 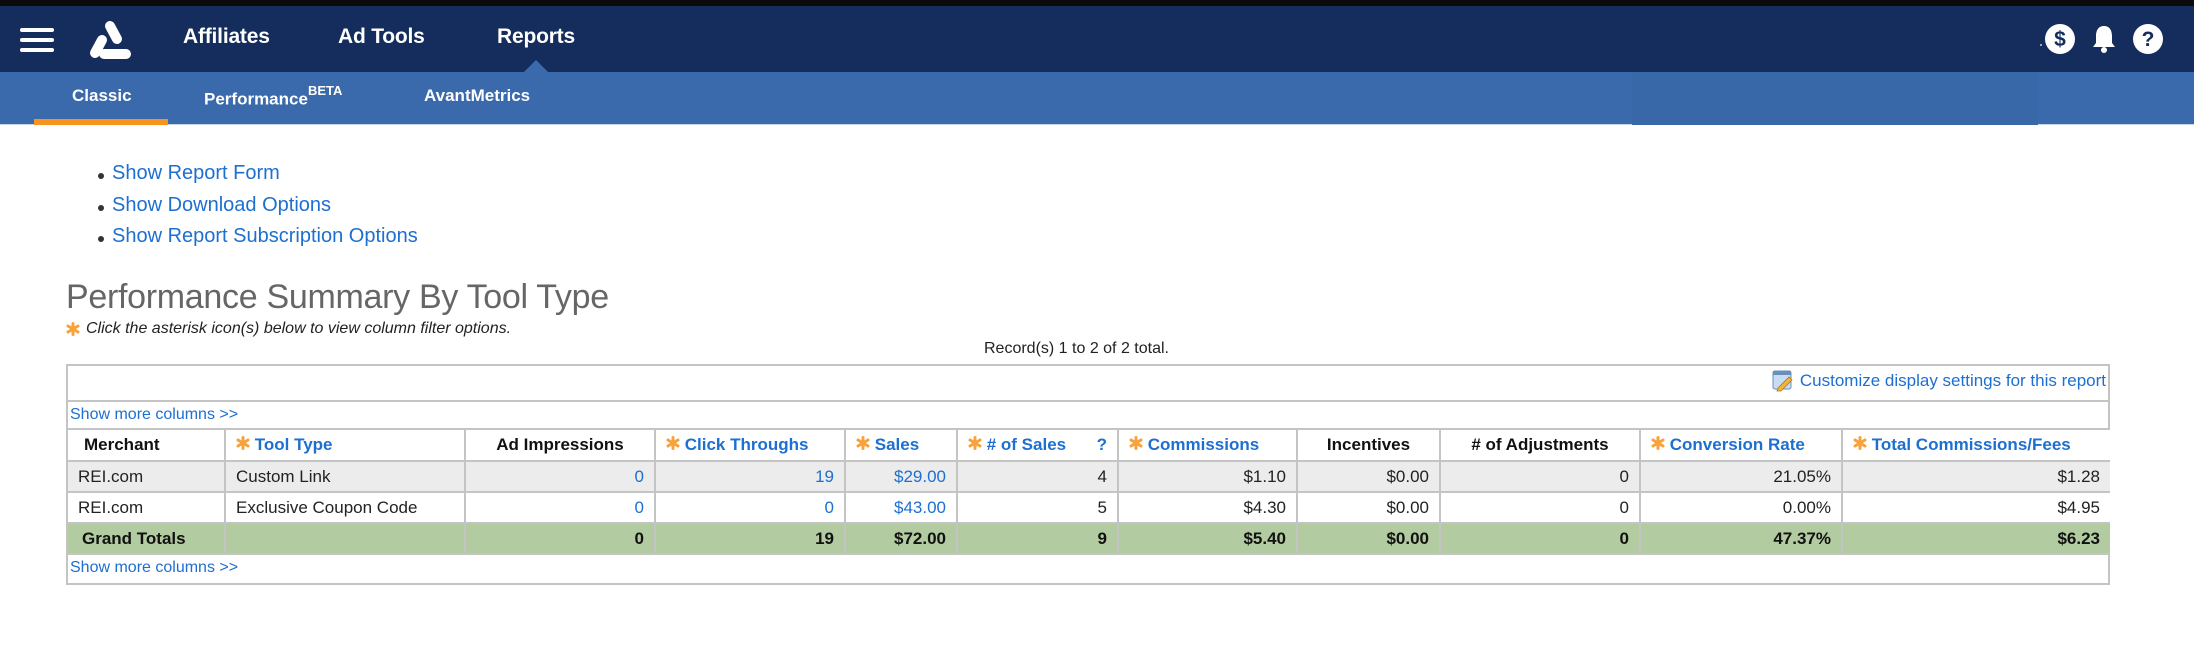 I want to click on totals-adjustments: 0, so click(x=1540, y=539).